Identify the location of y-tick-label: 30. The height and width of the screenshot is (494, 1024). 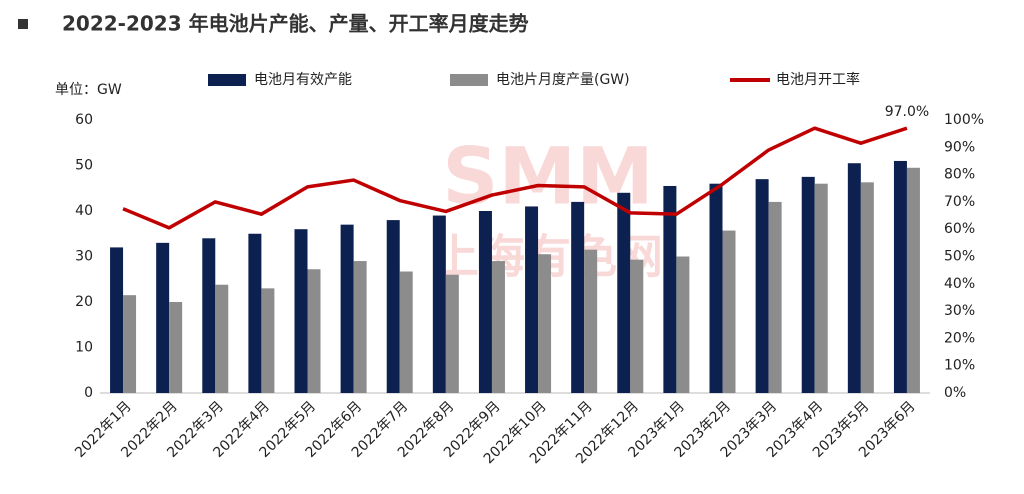
(84, 257).